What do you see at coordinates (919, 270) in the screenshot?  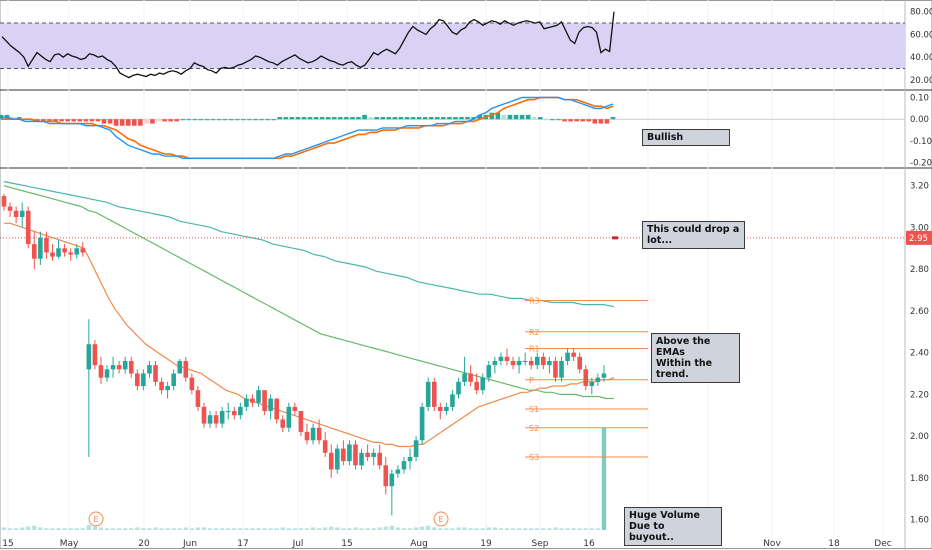 I see `price-tick-label: 2.80` at bounding box center [919, 270].